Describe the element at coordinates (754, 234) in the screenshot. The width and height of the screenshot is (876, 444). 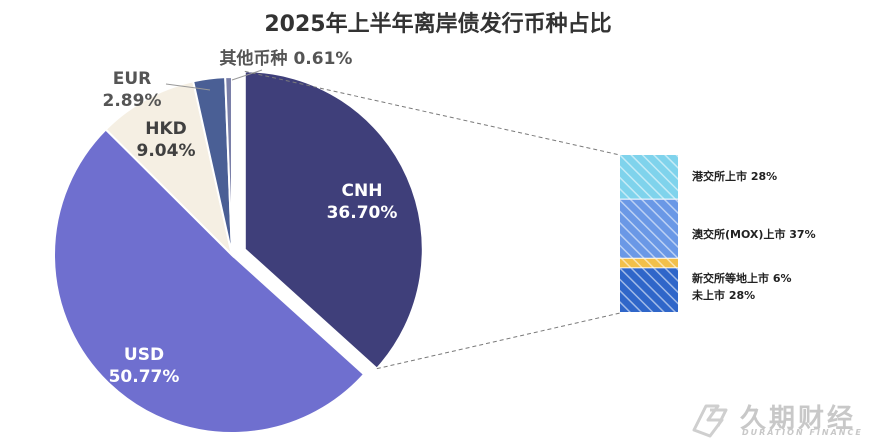
I see `bar-segment-label: 澳交所(MOX)上市 37%` at that location.